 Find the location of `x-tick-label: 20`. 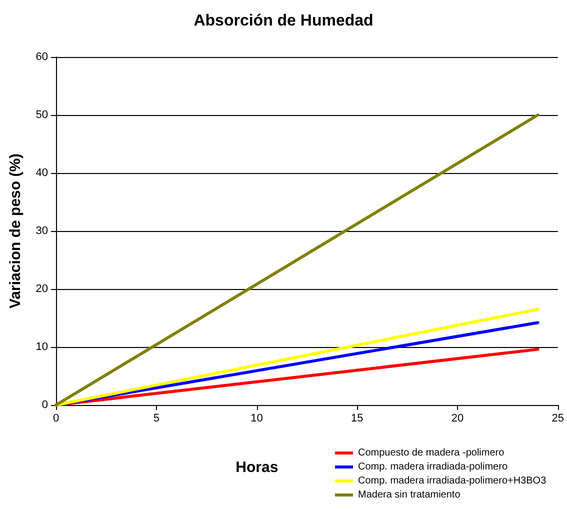

x-tick-label: 20 is located at coordinates (457, 418).